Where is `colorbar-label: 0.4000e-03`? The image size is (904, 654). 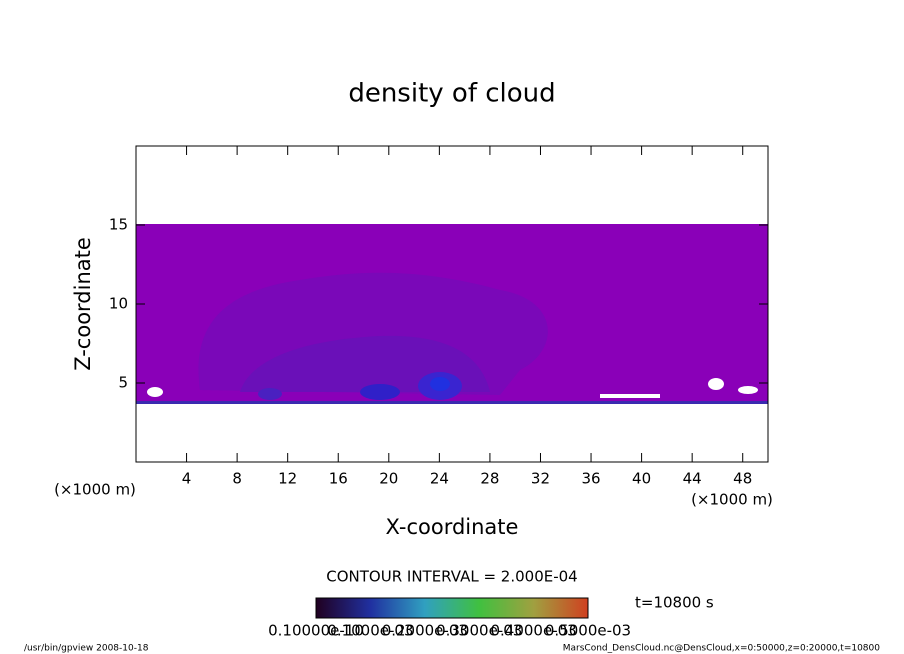
colorbar-label: 0.4000e-03 is located at coordinates (533, 631).